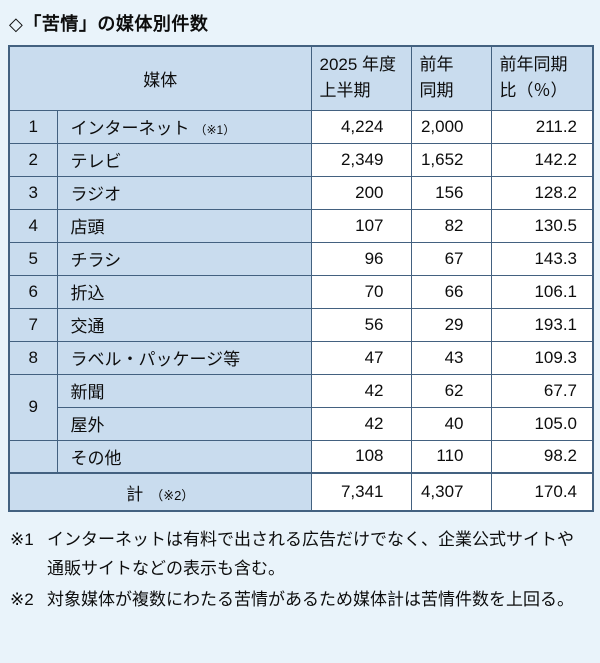  I want to click on rank-cell: 8, so click(33, 357).